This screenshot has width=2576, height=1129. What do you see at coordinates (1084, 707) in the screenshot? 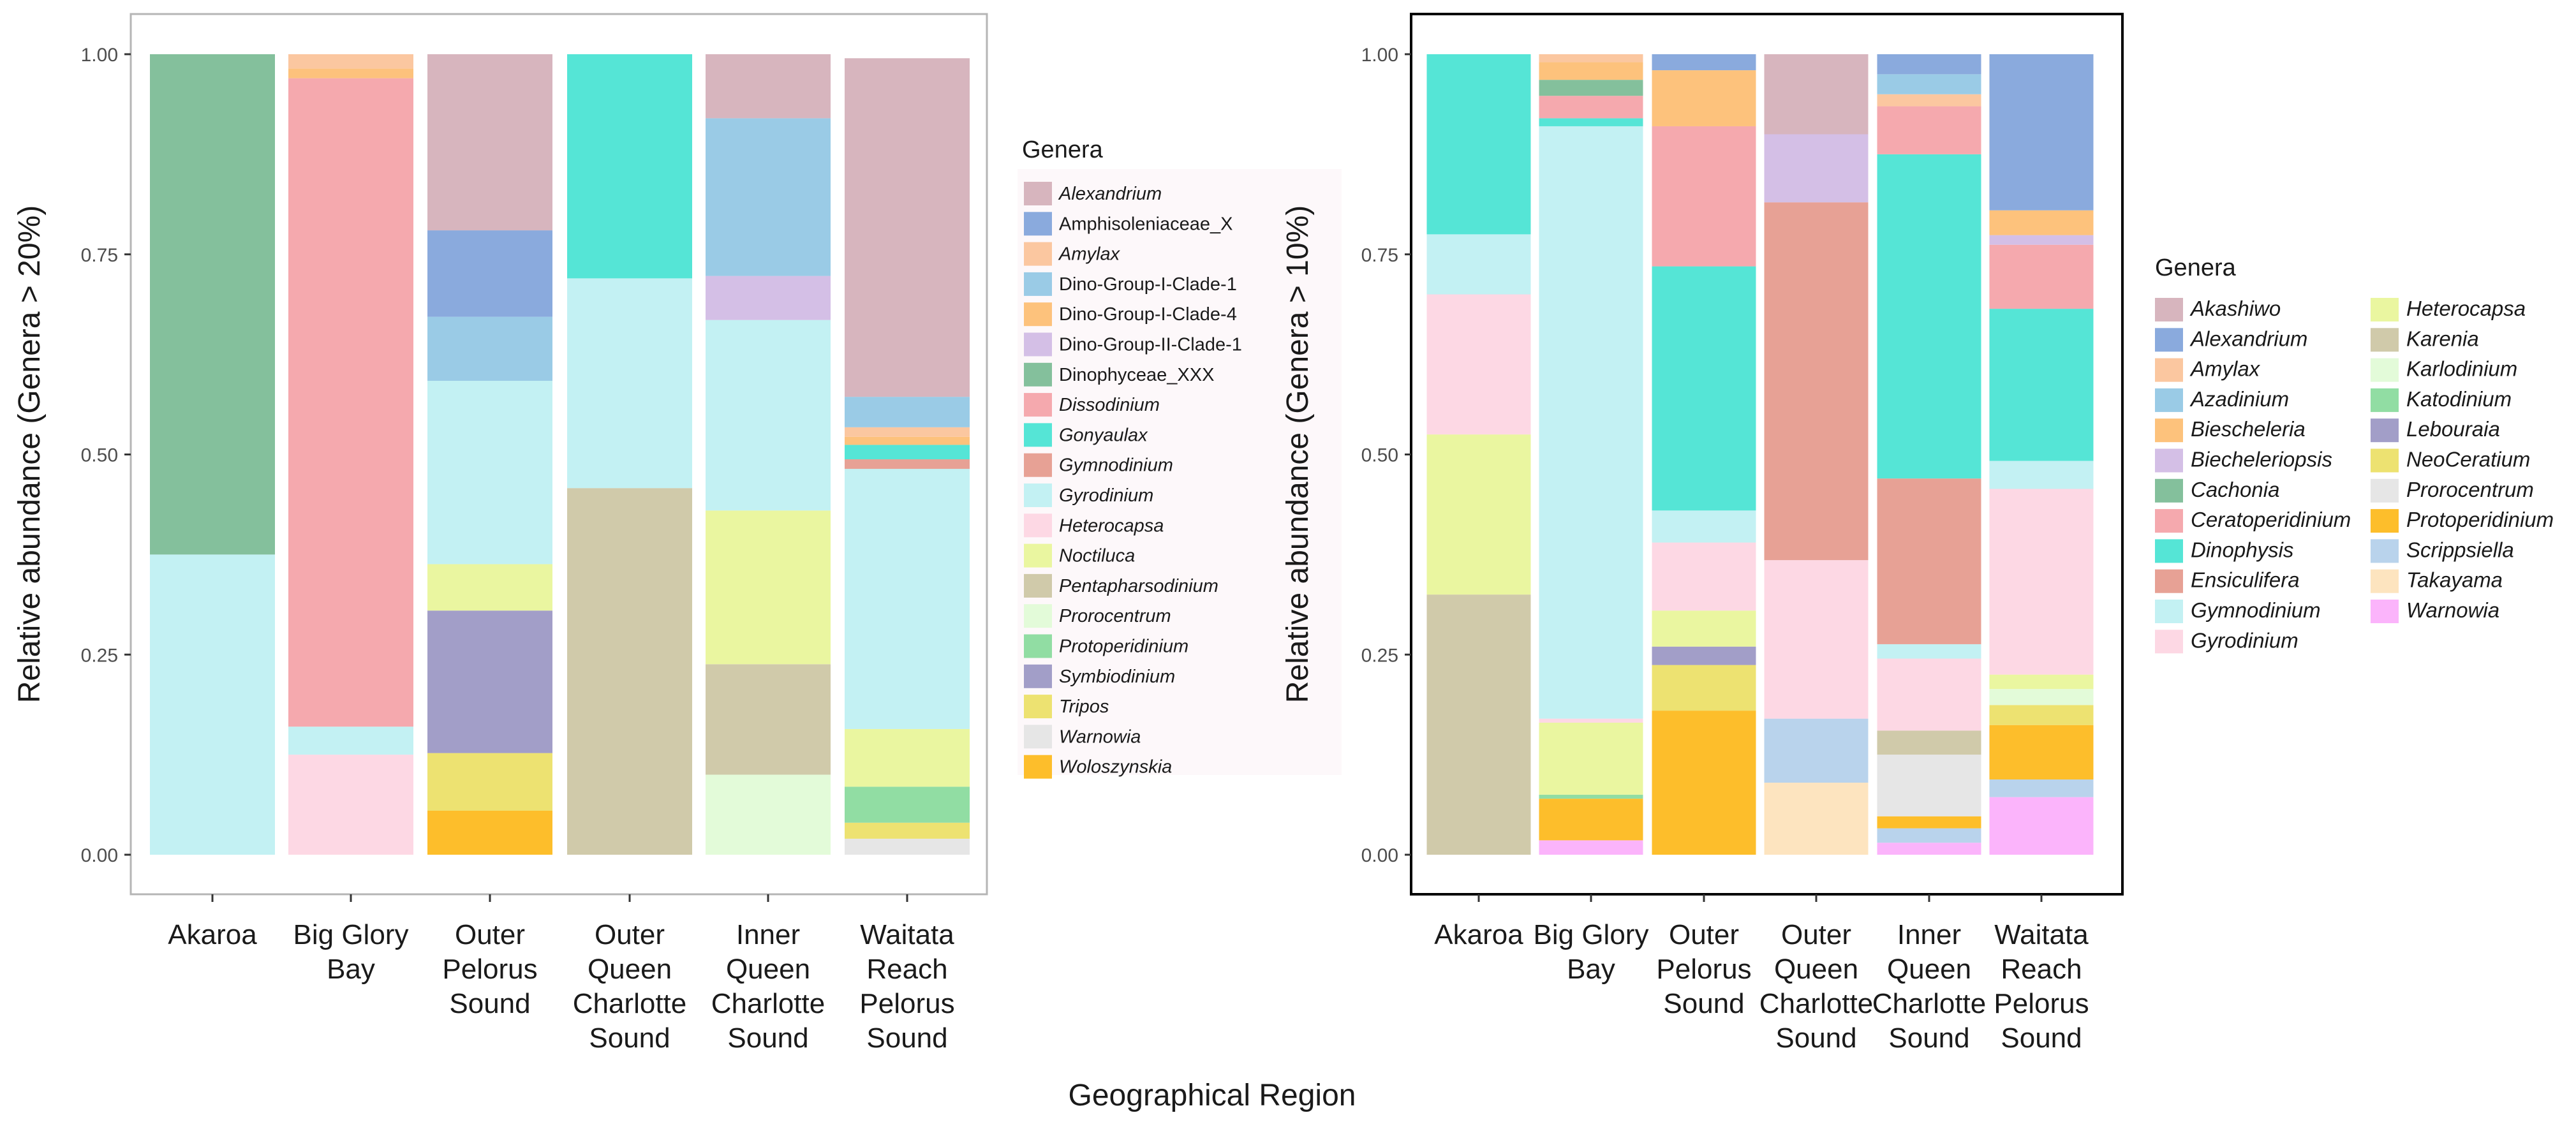
I see `panel-a-legend-label: Tripos` at bounding box center [1084, 707].